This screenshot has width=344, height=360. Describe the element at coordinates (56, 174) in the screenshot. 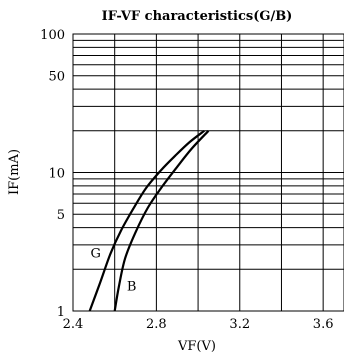

I see `y-tick-label: 10` at that location.